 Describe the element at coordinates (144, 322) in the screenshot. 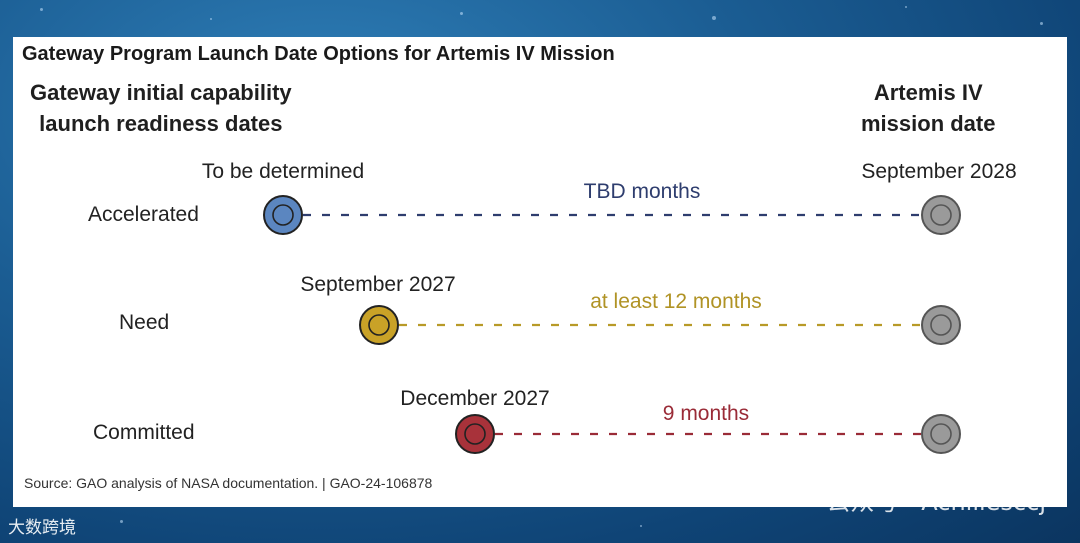

I see `row-label-need: Need` at that location.